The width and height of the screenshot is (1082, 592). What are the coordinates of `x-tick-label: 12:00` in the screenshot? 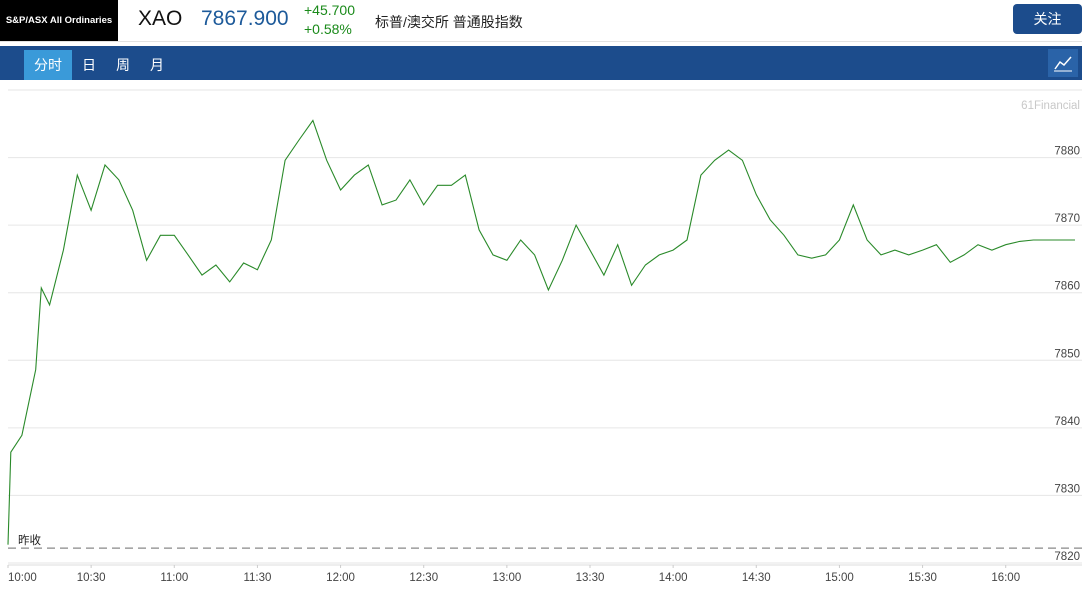 It's located at (340, 578).